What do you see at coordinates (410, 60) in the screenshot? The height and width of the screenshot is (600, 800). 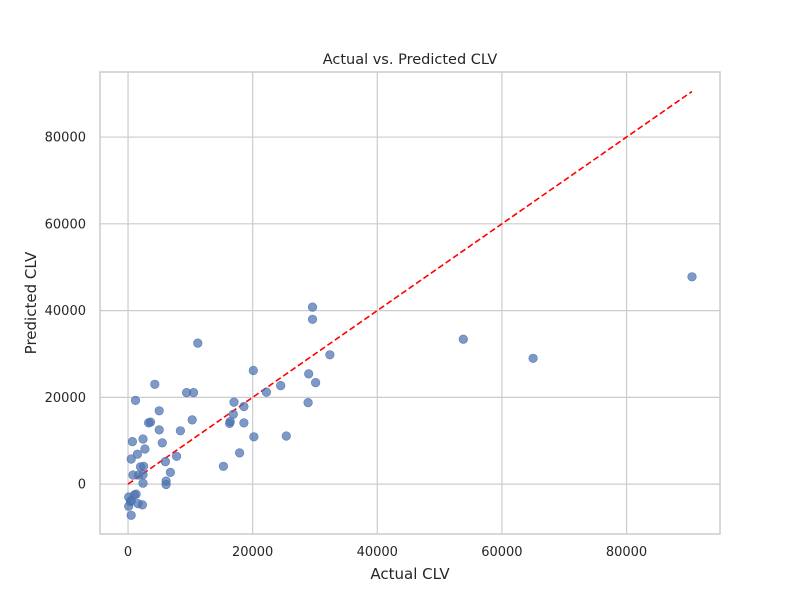 I see `chart-title: Actual vs. Predicted CLV` at bounding box center [410, 60].